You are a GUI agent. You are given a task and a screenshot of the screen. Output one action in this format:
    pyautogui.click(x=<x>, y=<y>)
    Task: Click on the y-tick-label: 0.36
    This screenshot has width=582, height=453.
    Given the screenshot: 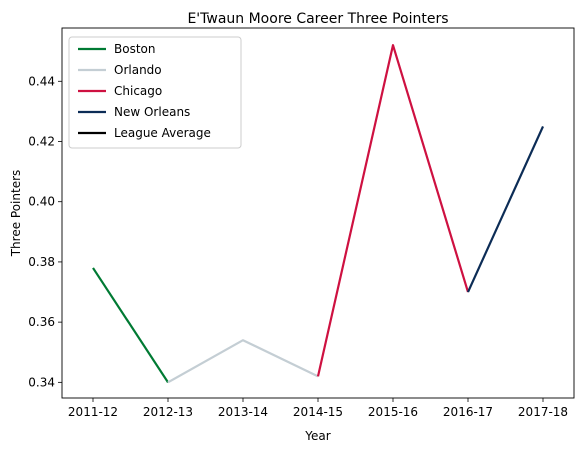 What is the action you would take?
    pyautogui.click(x=41, y=322)
    